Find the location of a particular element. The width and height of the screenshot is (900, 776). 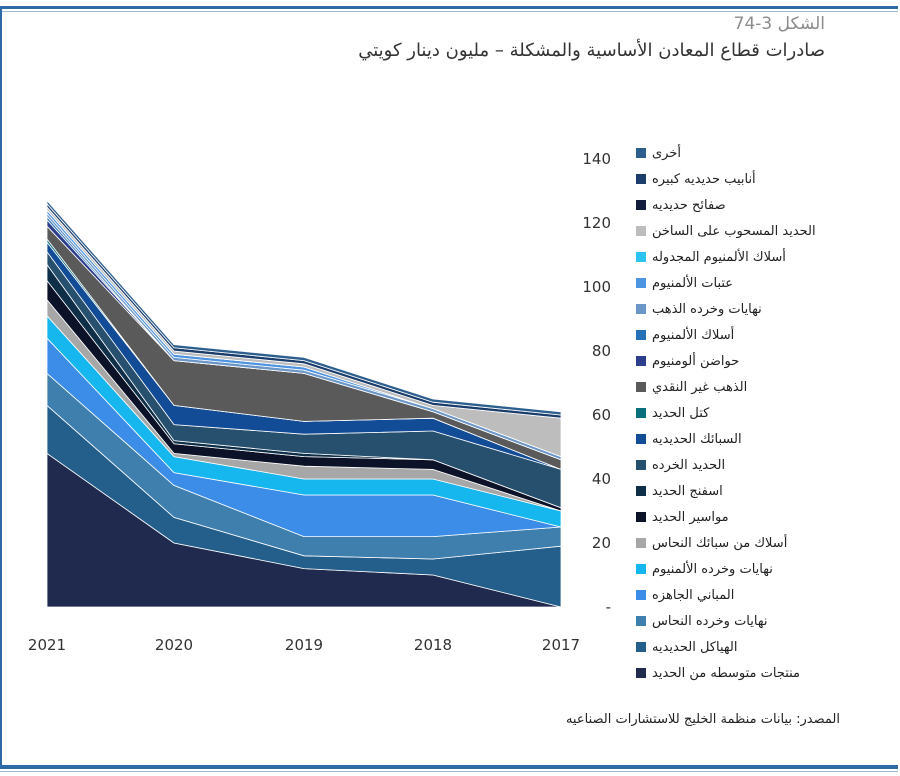

legend-item: أخرى is located at coordinates (756, 153).